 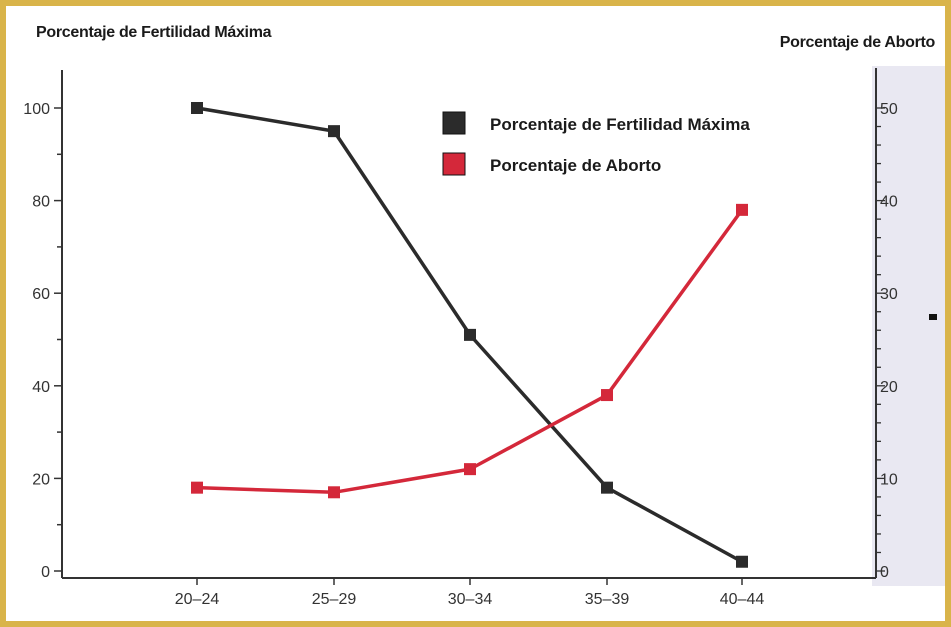 What do you see at coordinates (154, 32) in the screenshot?
I see `left-axis-title: Porcentaje de Fertilidad Máxima` at bounding box center [154, 32].